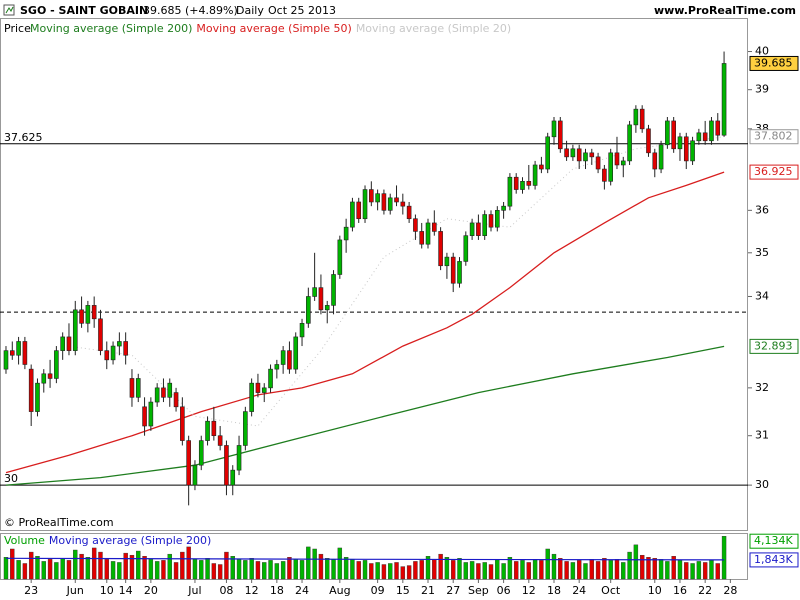 The height and width of the screenshot is (600, 800). Describe the element at coordinates (273, 28) in the screenshot. I see `legend-entry: Moving average (Simple 50)` at that location.